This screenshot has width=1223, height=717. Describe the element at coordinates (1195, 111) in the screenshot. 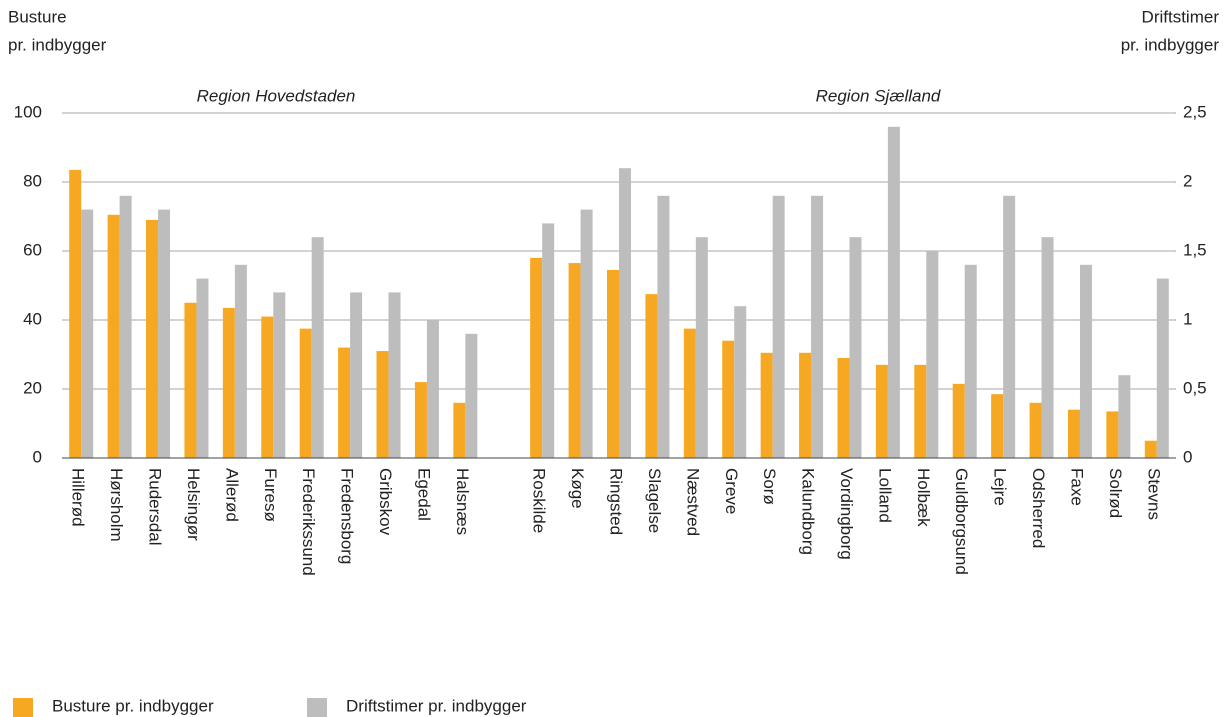

I see `y2-tick-label: 2,5` at that location.